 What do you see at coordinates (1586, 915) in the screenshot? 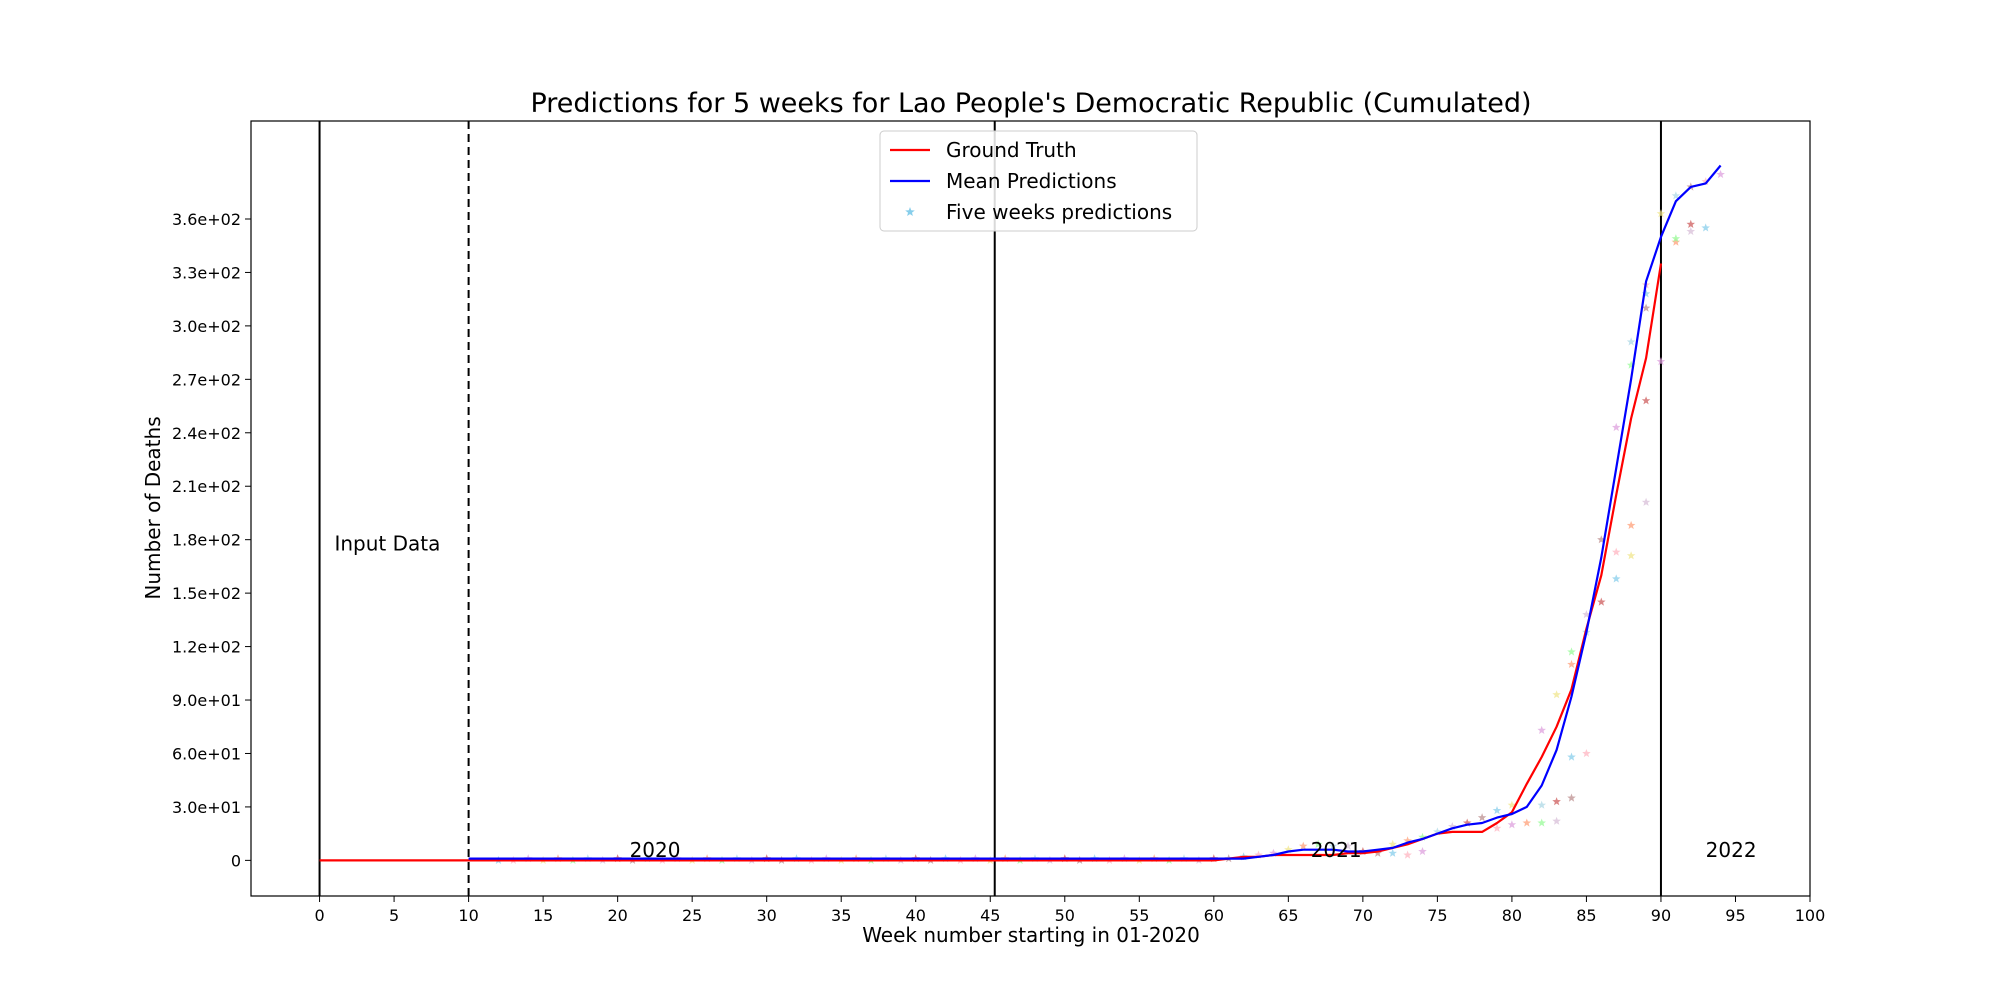
I see `x-tick-label: 85` at bounding box center [1586, 915].